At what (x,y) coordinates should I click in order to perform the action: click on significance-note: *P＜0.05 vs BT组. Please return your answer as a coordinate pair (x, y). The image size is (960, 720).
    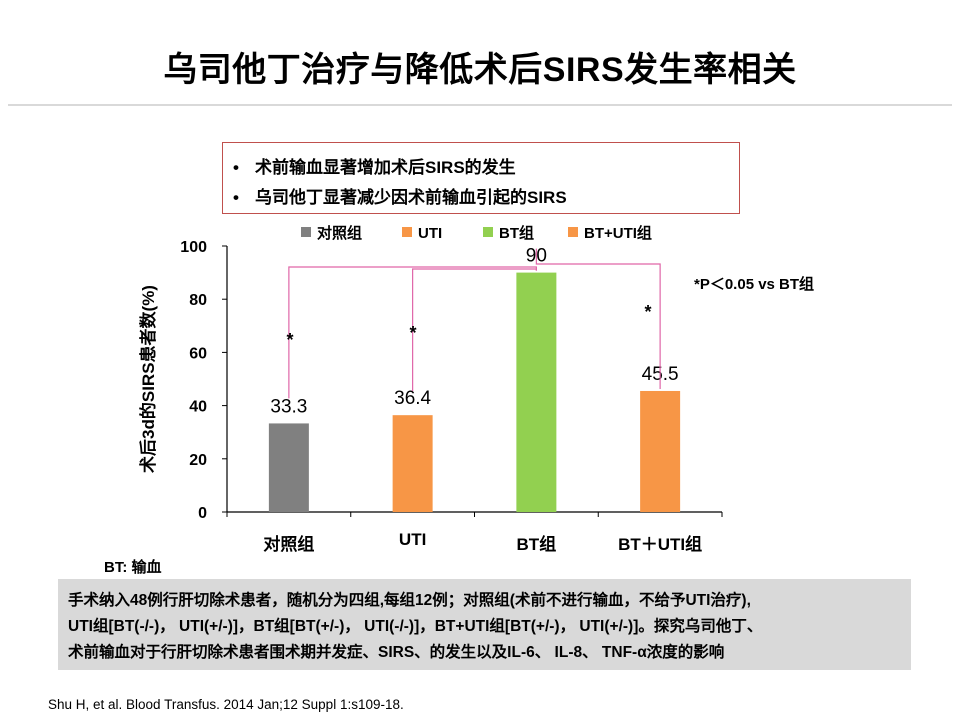
    Looking at the image, I should click on (754, 284).